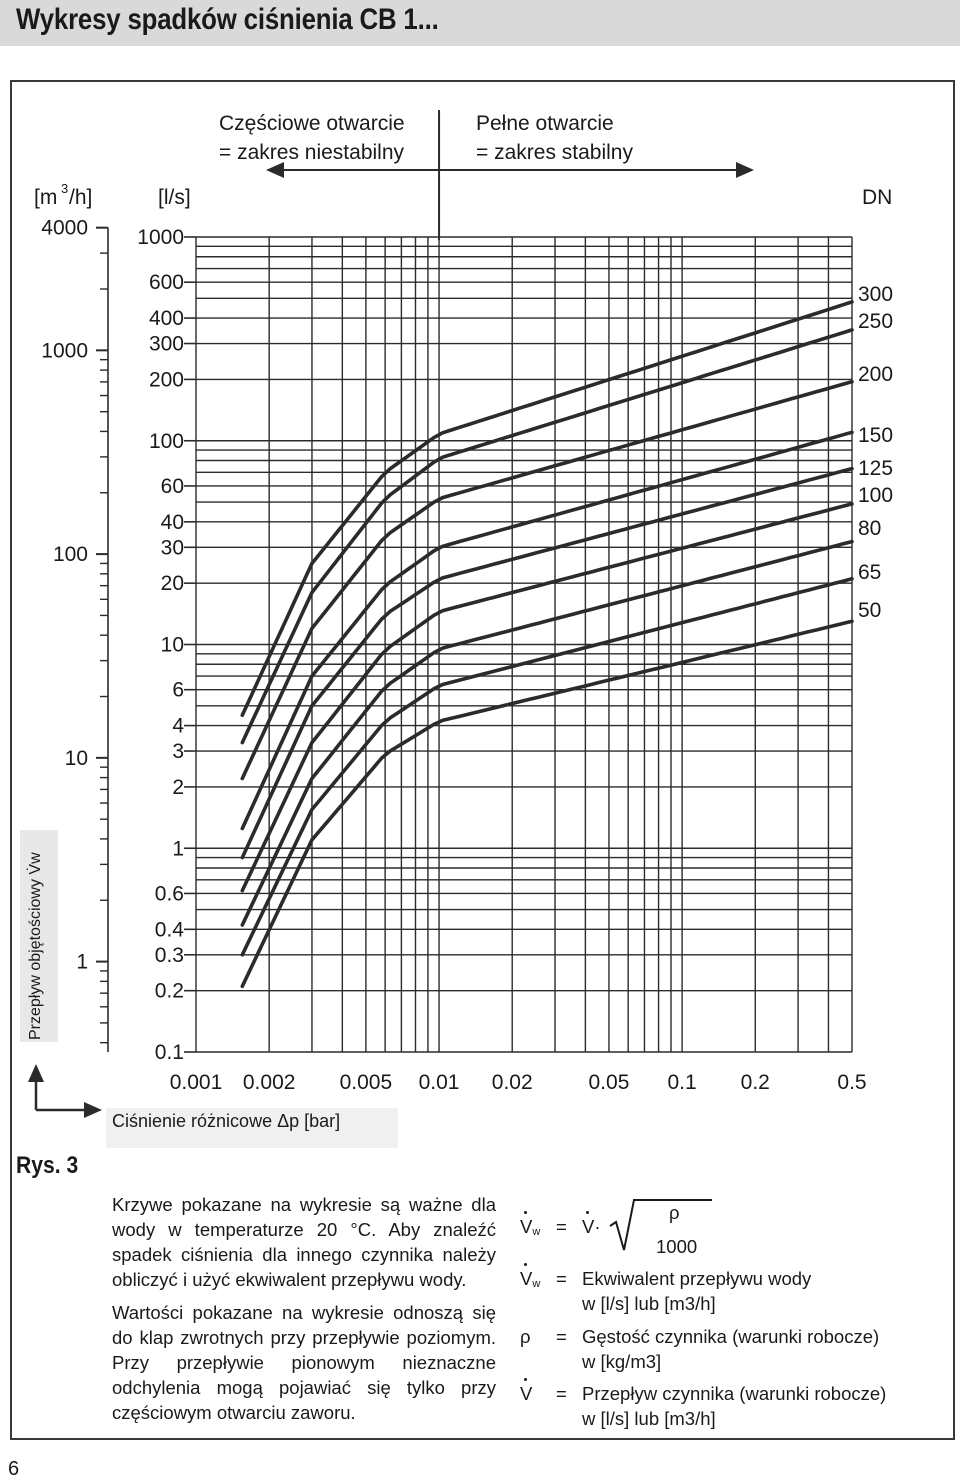 This screenshot has height=1484, width=960. Describe the element at coordinates (366, 1082) in the screenshot. I see `x-tick-label: 0.005` at that location.